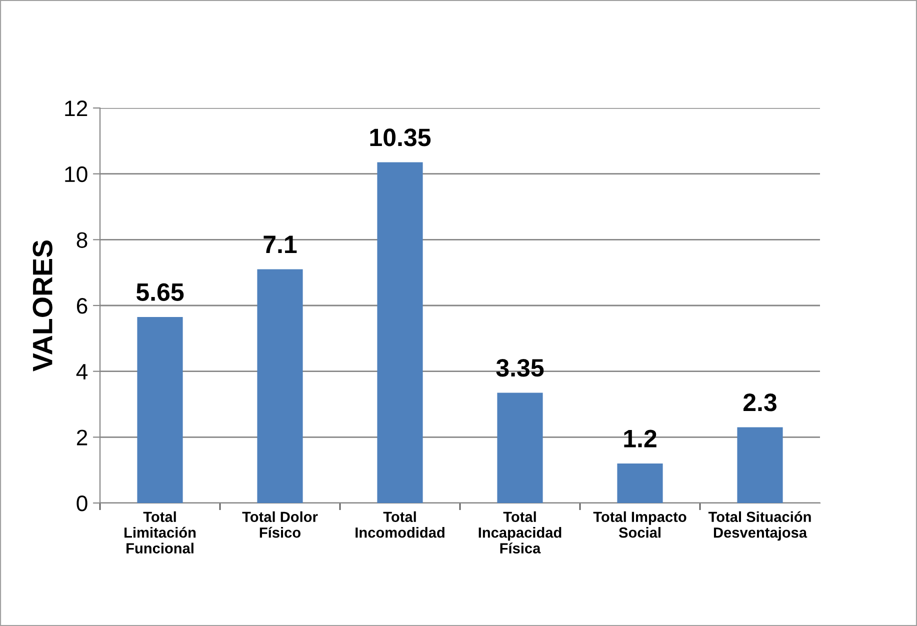 This screenshot has height=626, width=917. I want to click on x-tick-label: Total Incapacidad Física, so click(520, 532).